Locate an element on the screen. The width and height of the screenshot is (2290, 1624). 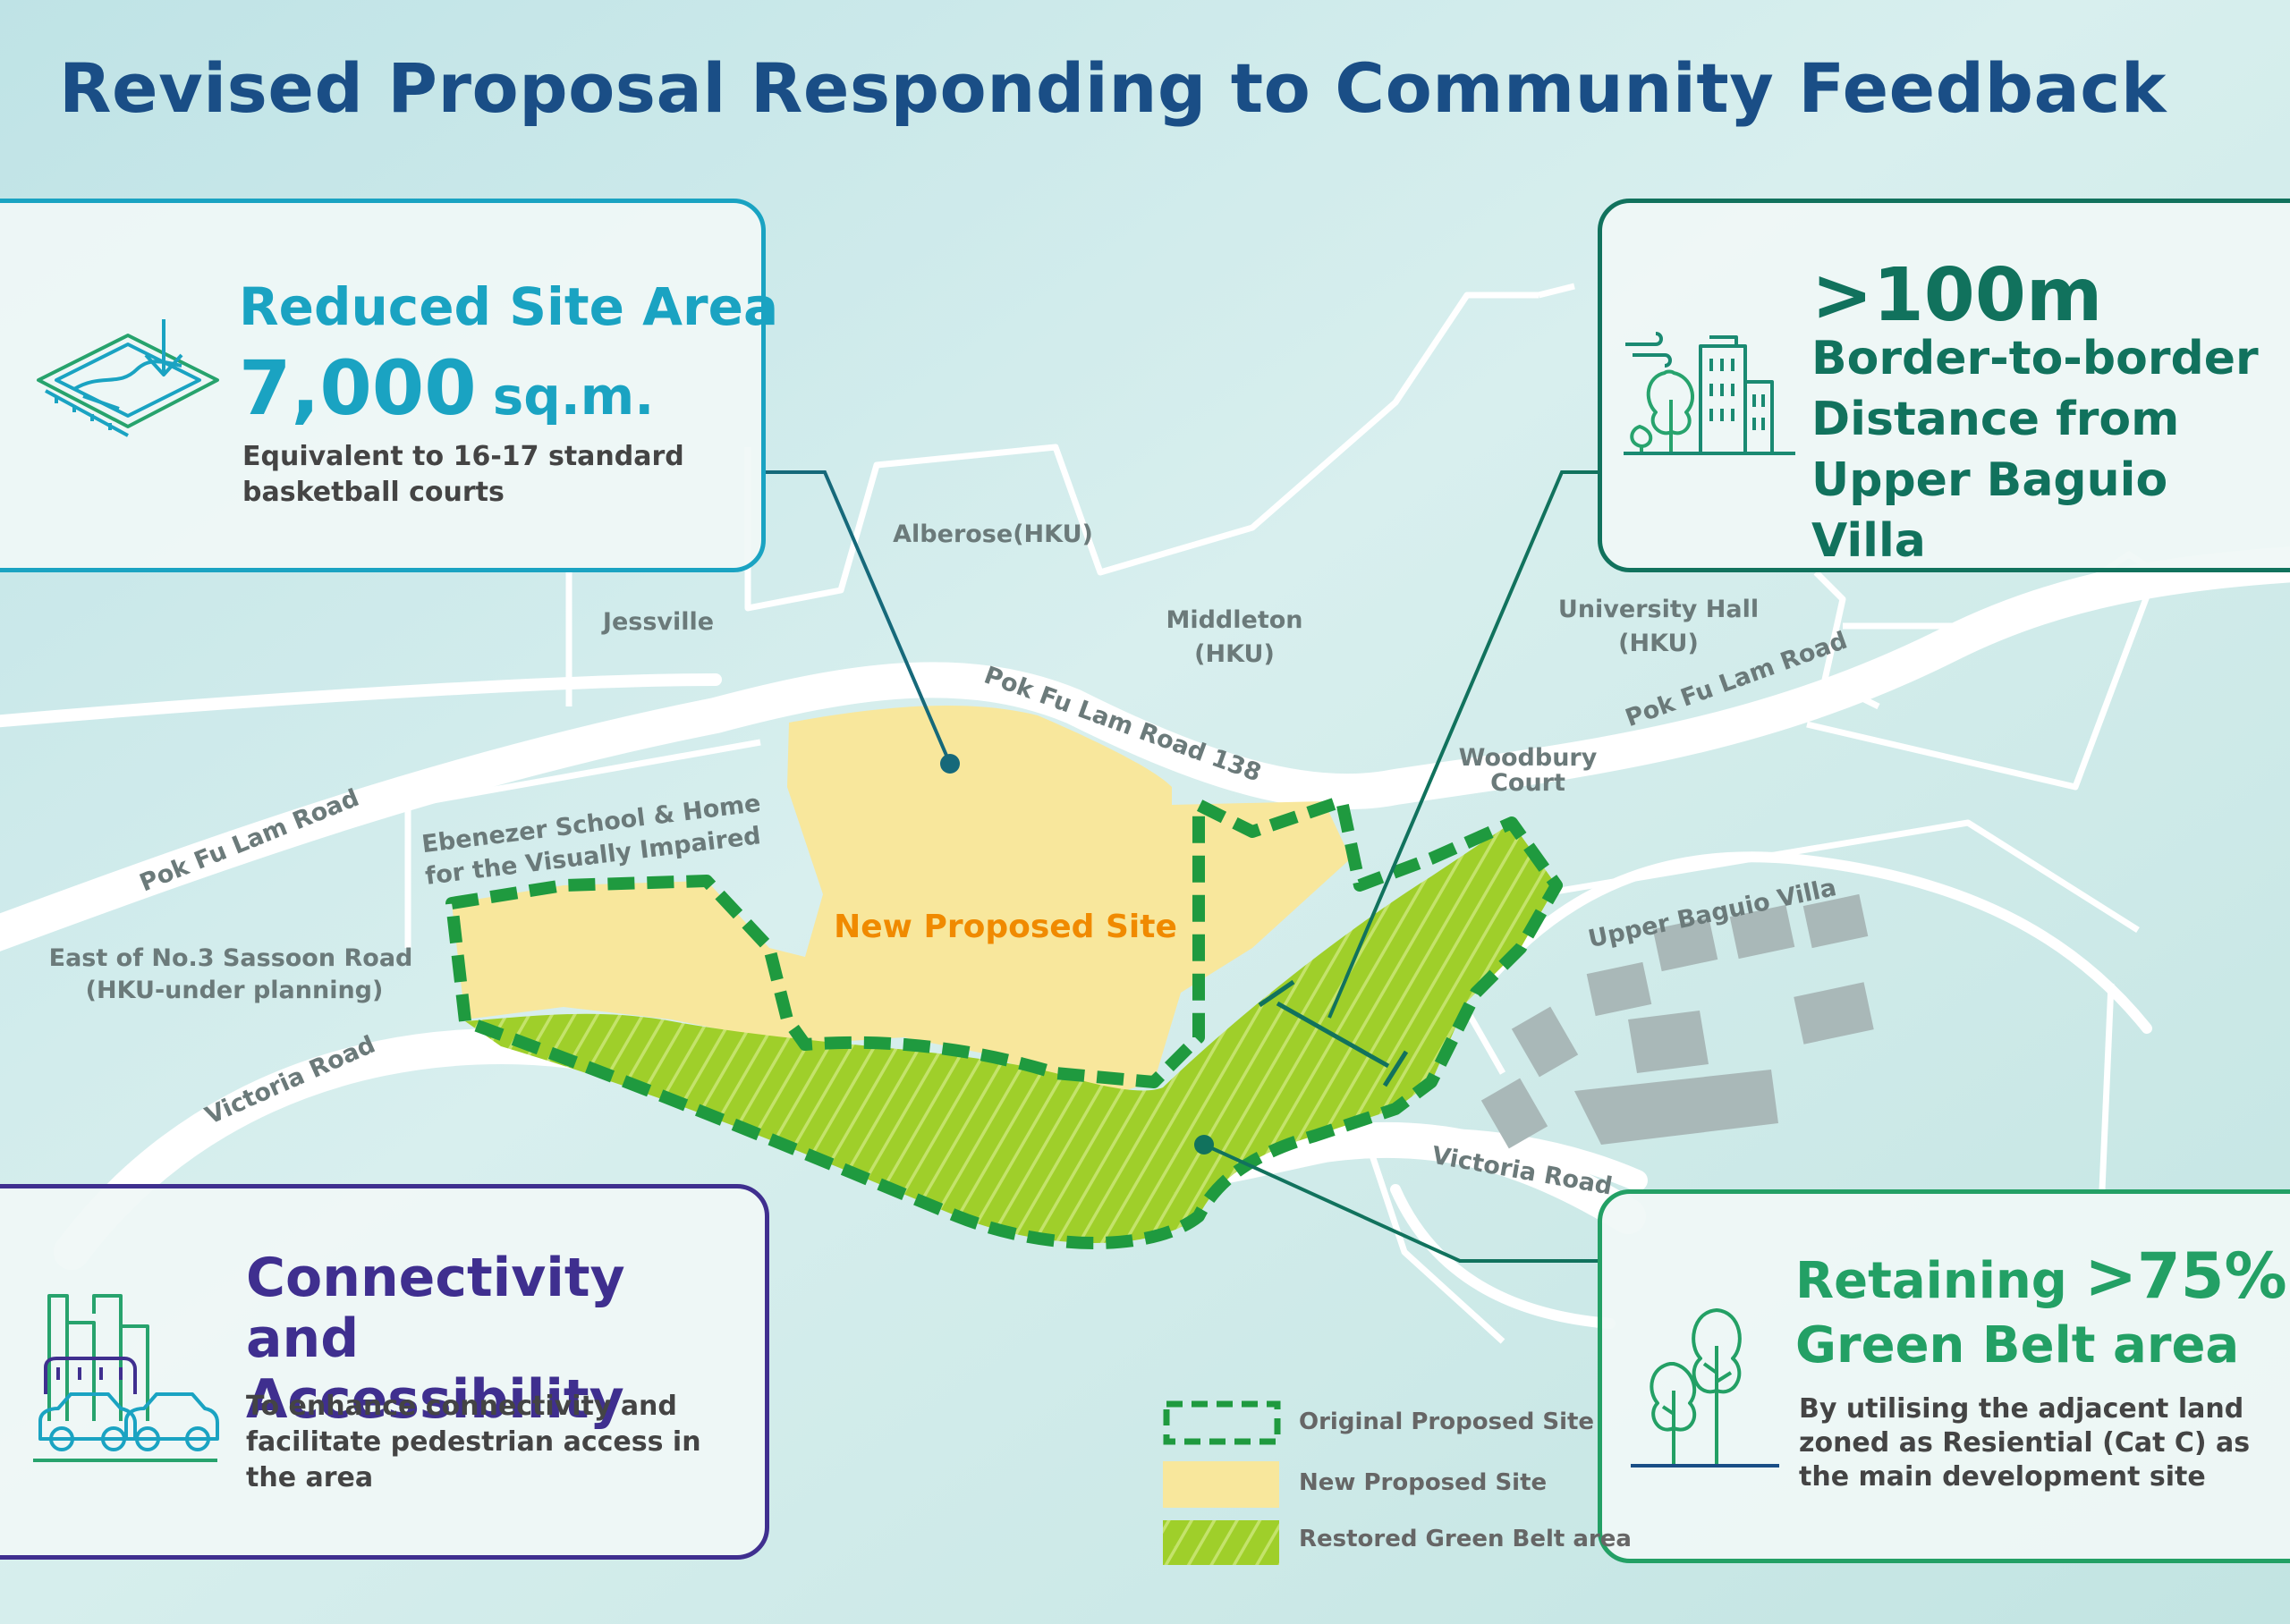
pok-fu-lam-road-upper is located at coordinates (361, 700).